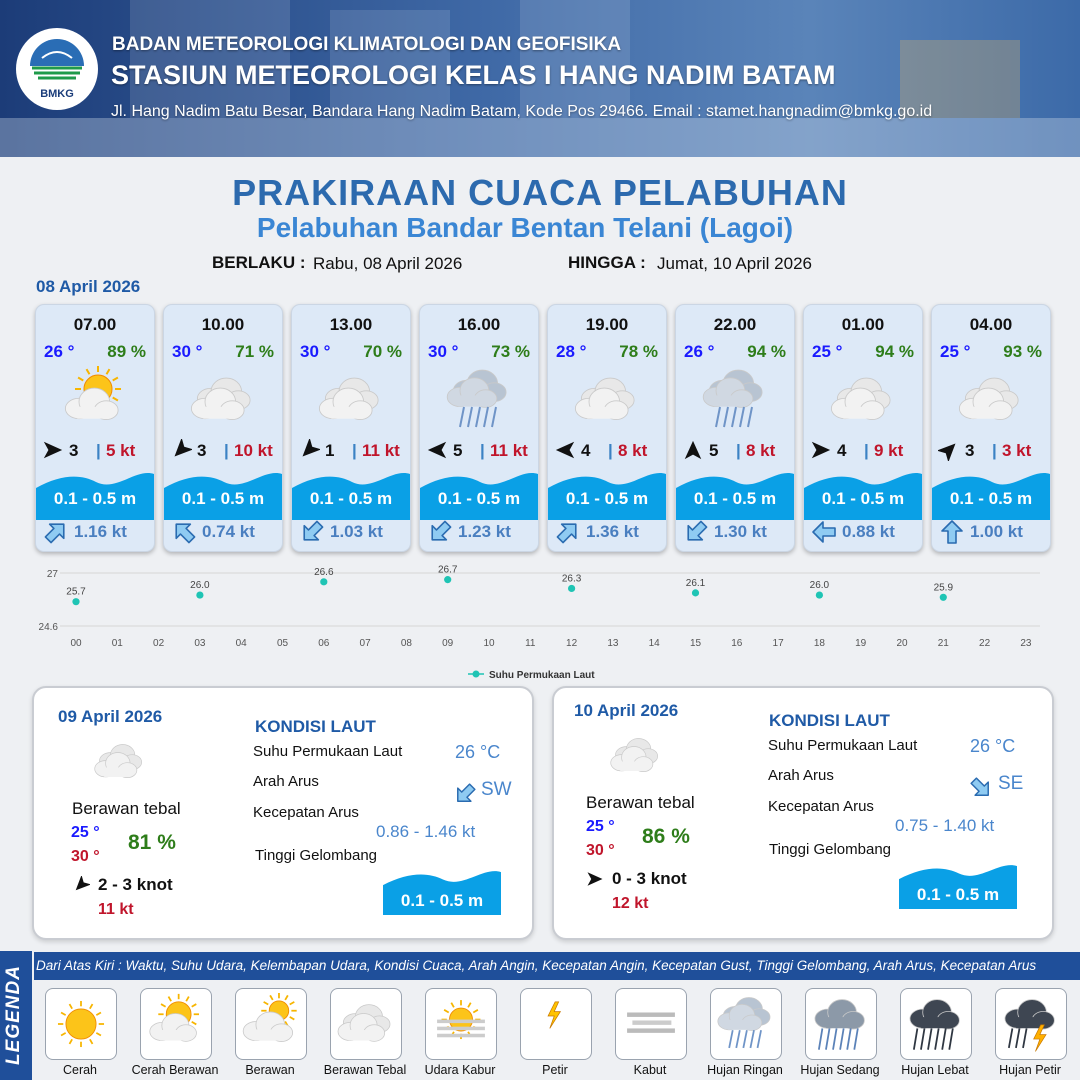 Image resolution: width=1080 pixels, height=1080 pixels. I want to click on chart-x-tick: 15, so click(696, 643).